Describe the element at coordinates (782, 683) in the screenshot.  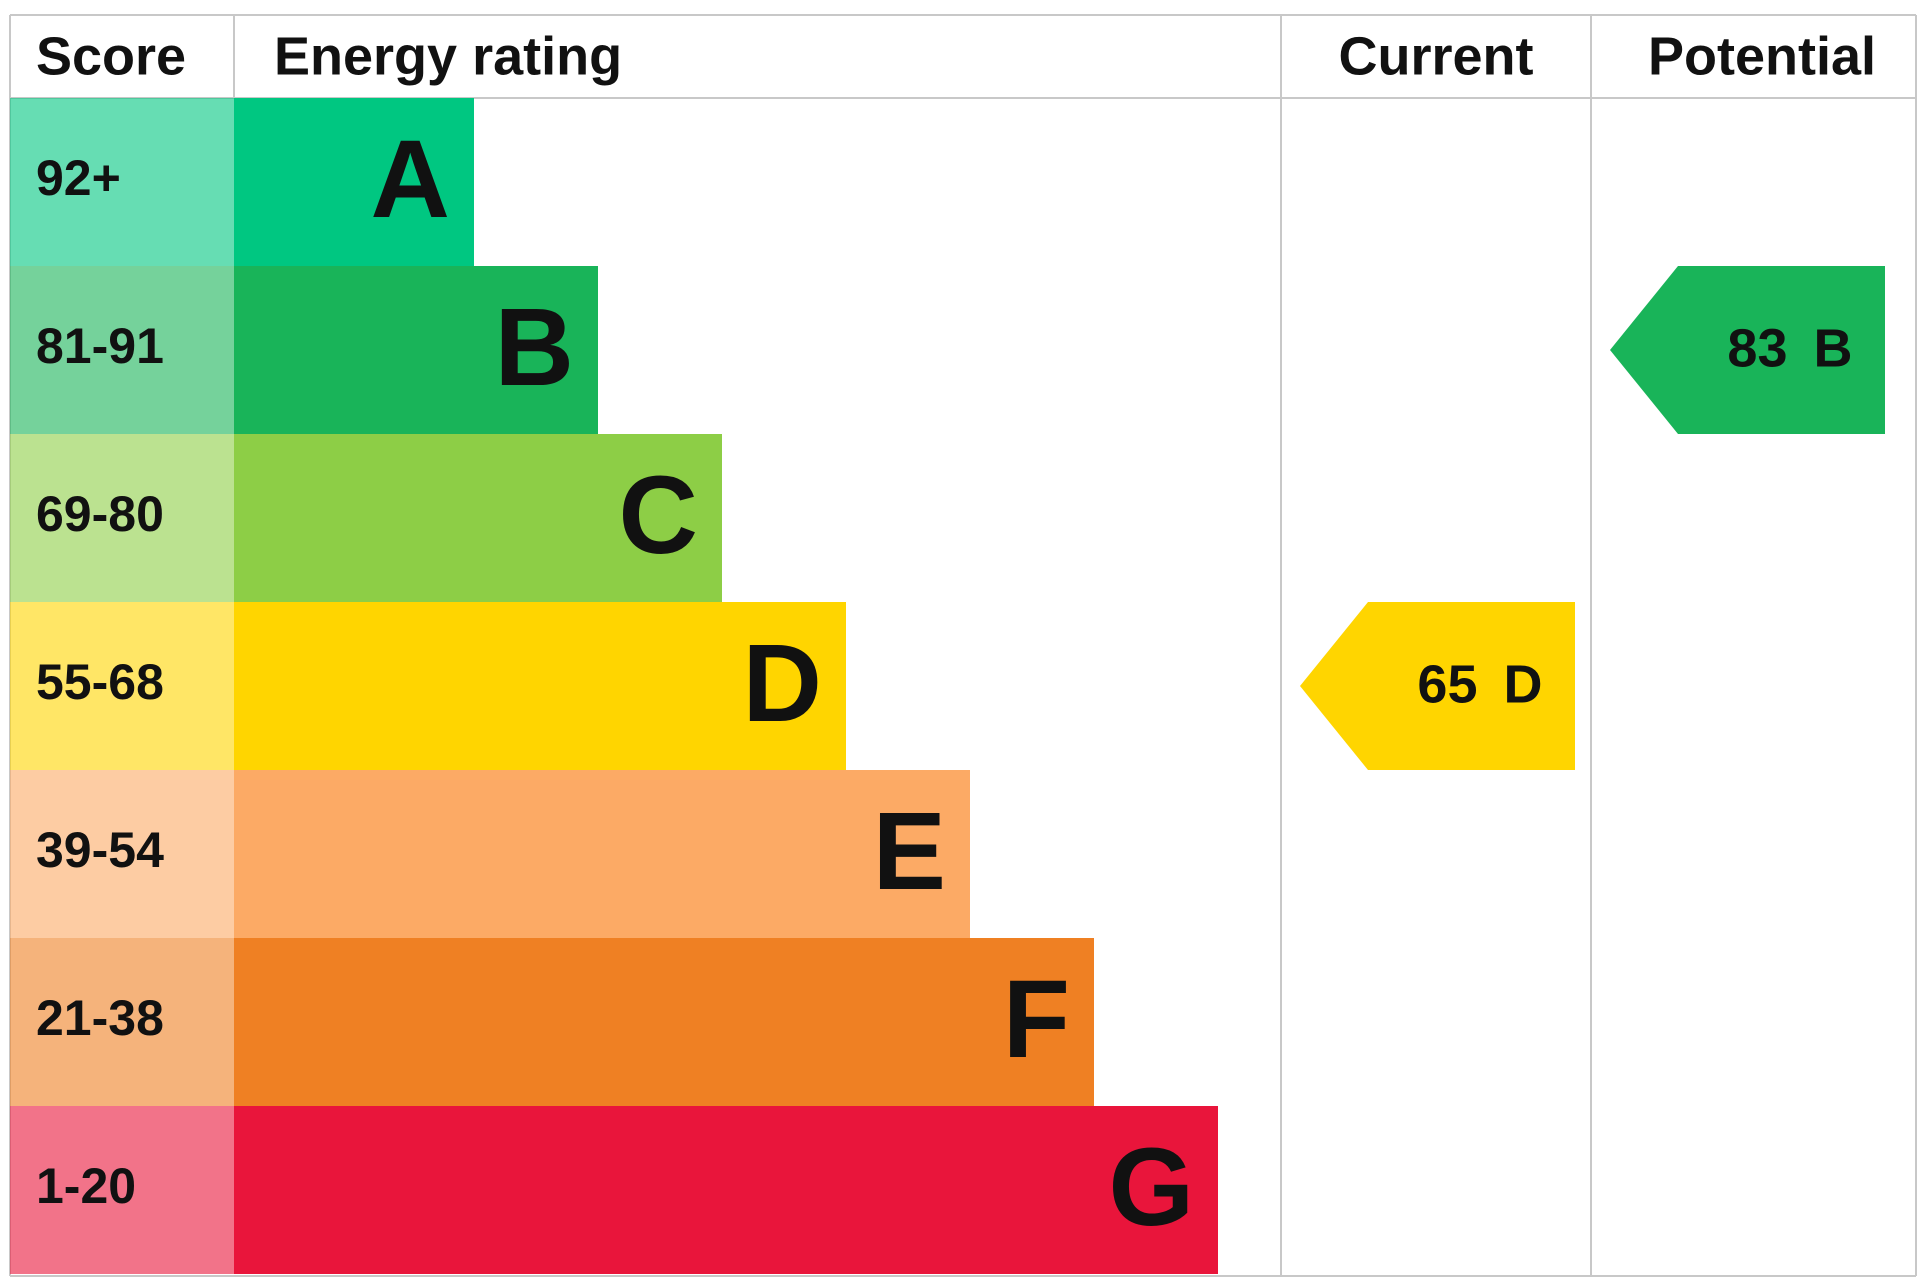
I see `rating-letter: D` at that location.